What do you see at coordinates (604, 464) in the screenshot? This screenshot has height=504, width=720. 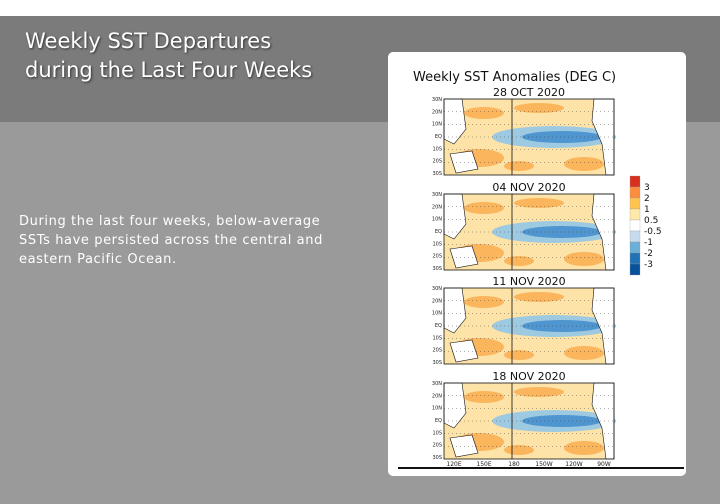 I see `longitude-tick-label: 90W` at bounding box center [604, 464].